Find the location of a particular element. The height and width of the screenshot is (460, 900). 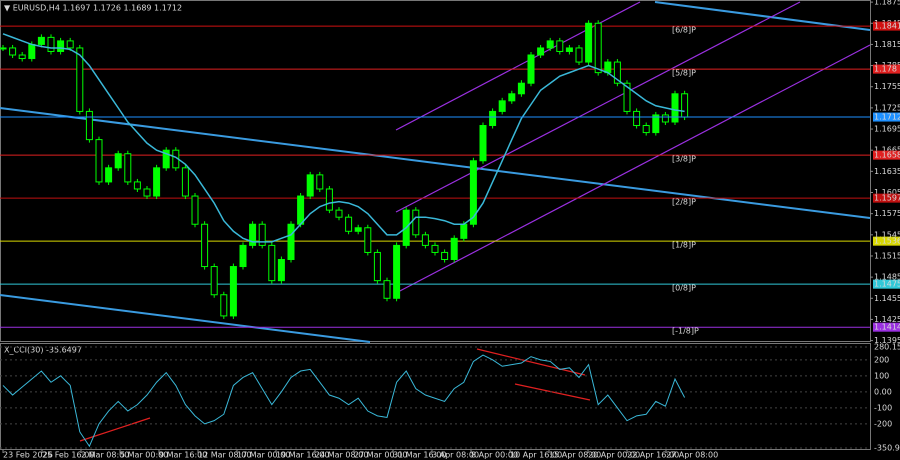

y-tick-label: -200 is located at coordinates (883, 423).